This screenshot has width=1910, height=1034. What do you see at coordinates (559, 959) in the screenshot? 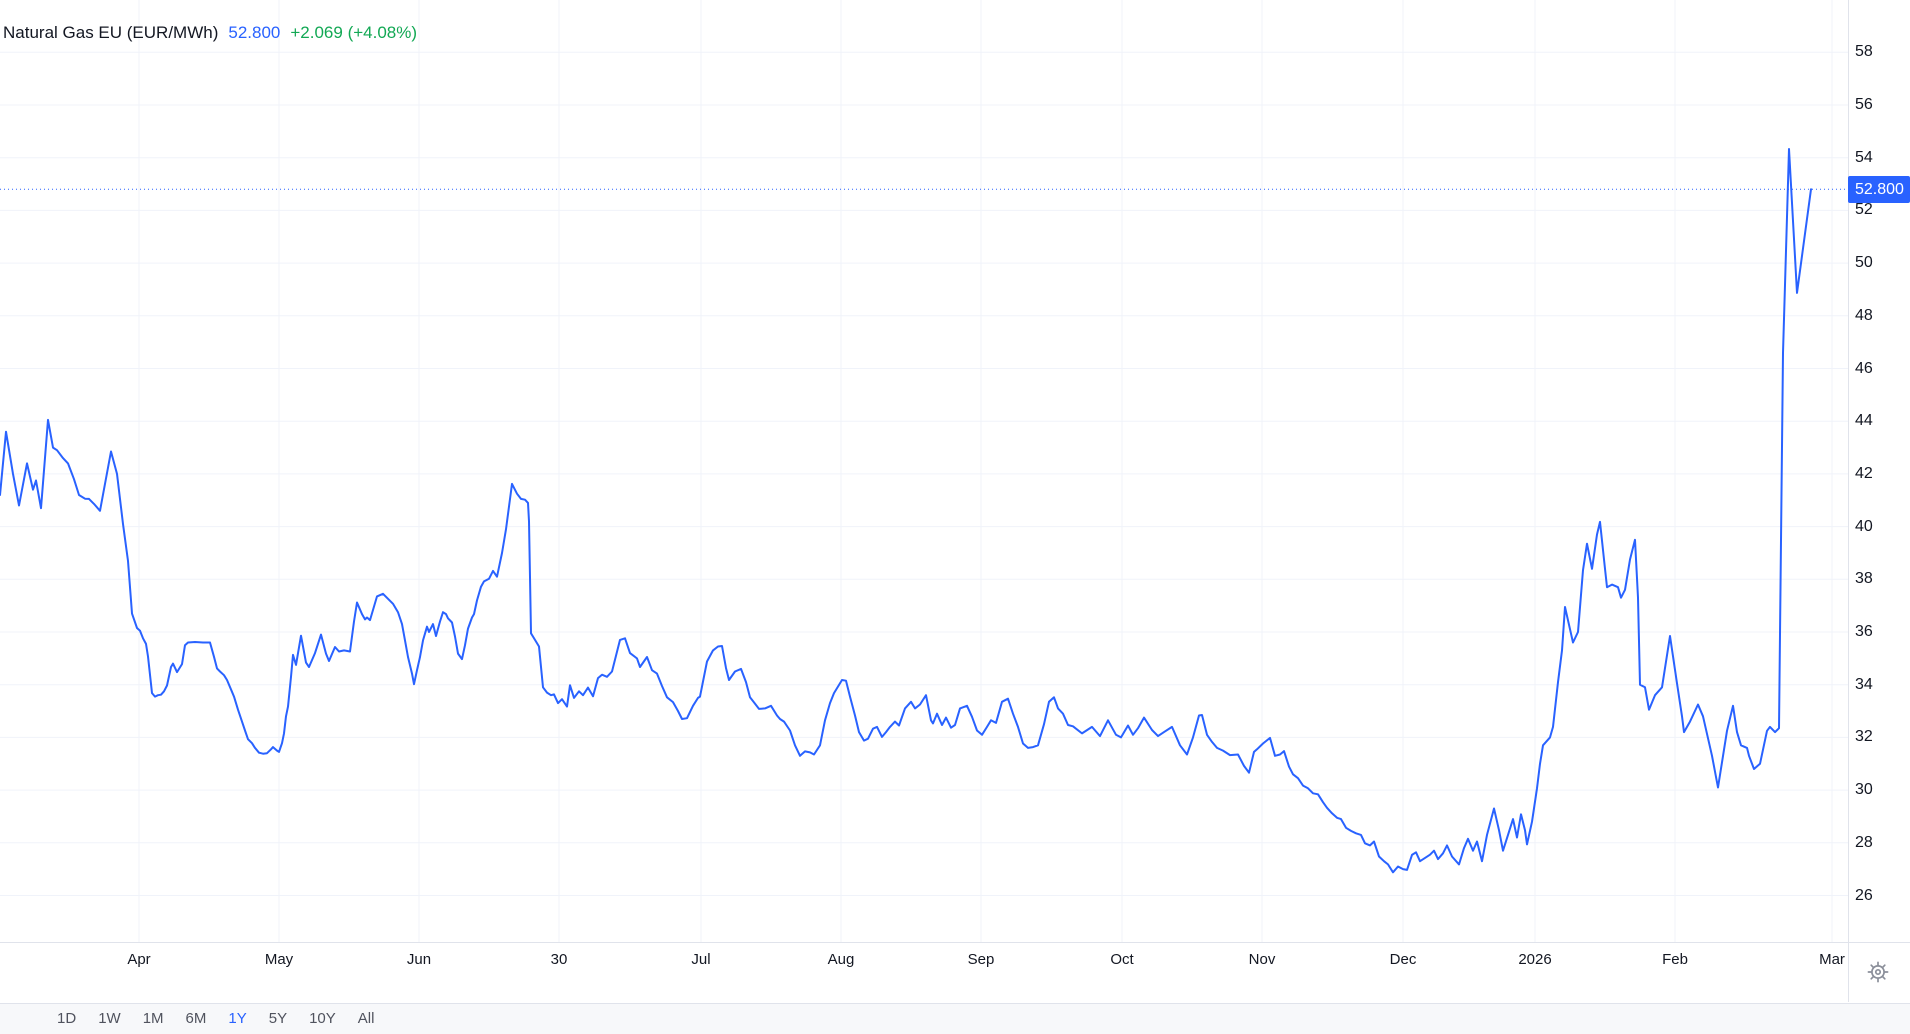
I see `x-axis-label: 30` at bounding box center [559, 959].